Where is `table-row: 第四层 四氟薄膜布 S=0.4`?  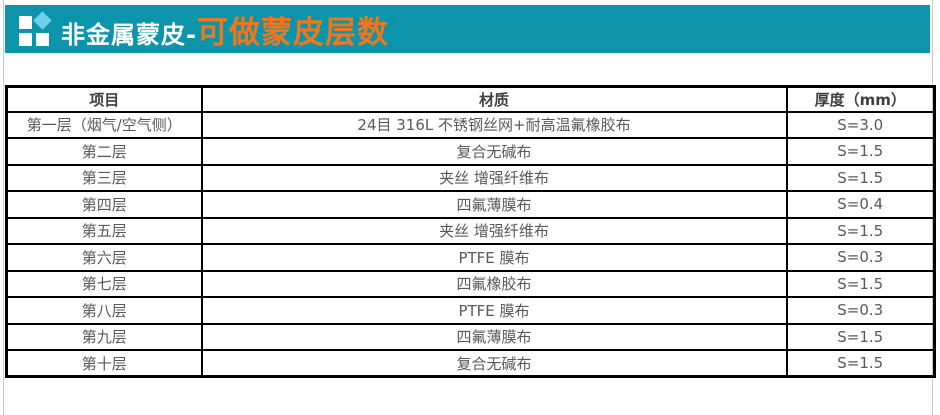 table-row: 第四层 四氟薄膜布 S=0.4 is located at coordinates (470, 204).